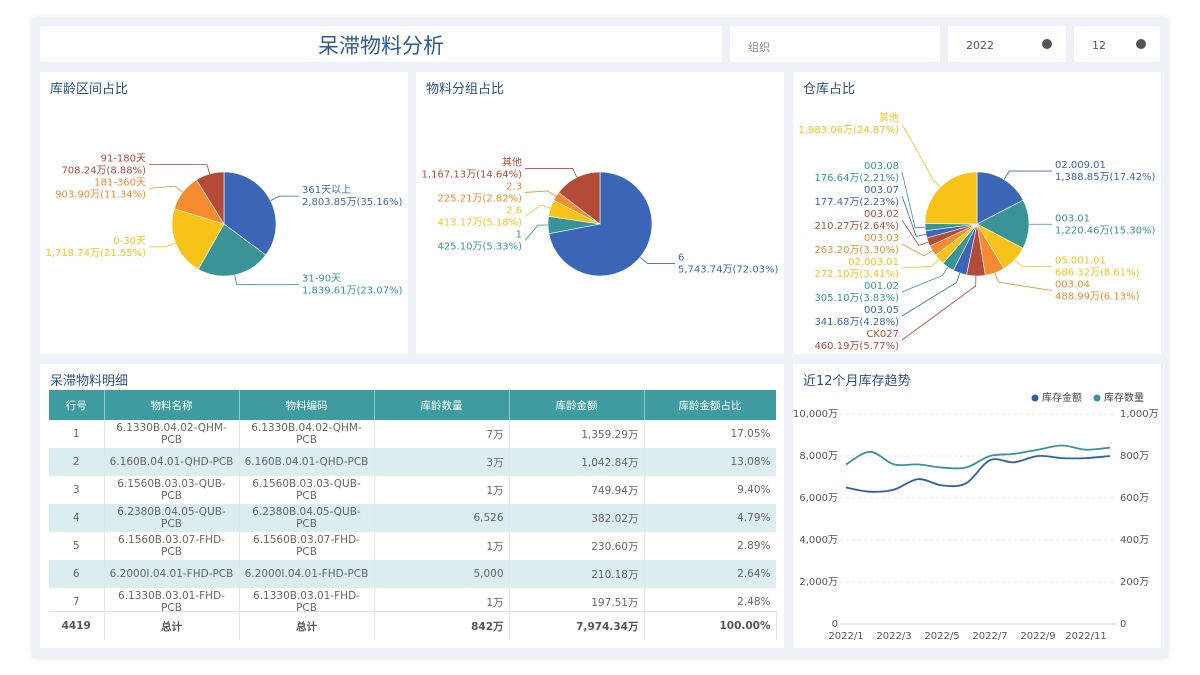  Describe the element at coordinates (829, 89) in the screenshot. I see `chart-title: 仓库占比` at that location.